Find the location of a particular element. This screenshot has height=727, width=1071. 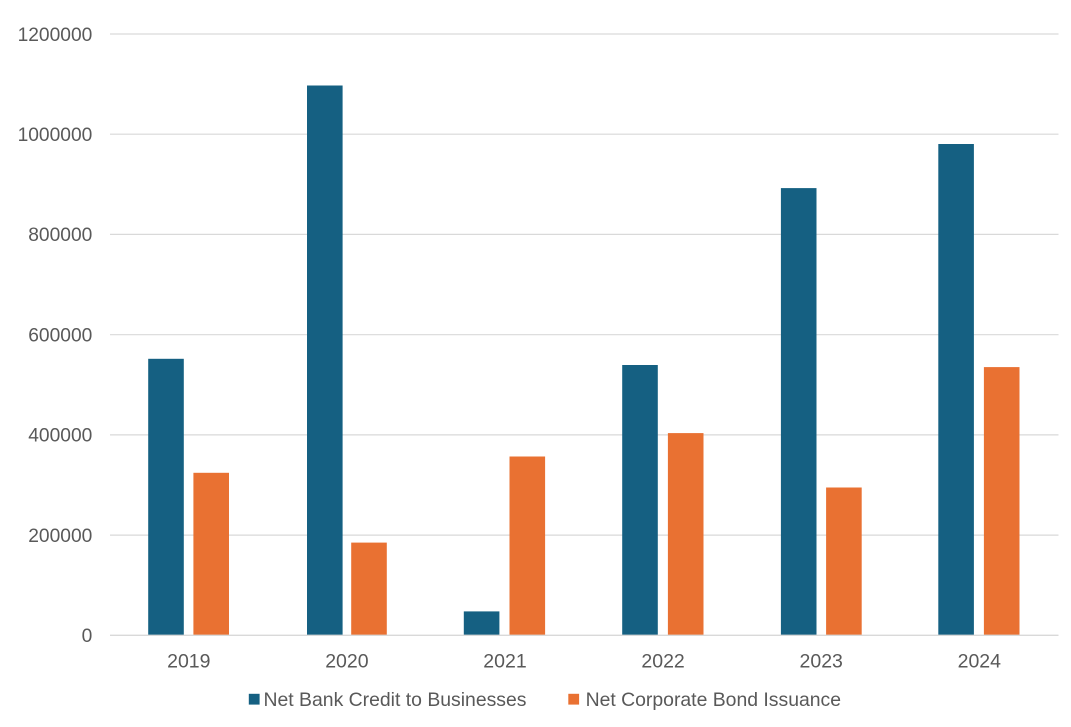

svg-text: Net Bank Credit to Businesses is located at coordinates (395, 700).